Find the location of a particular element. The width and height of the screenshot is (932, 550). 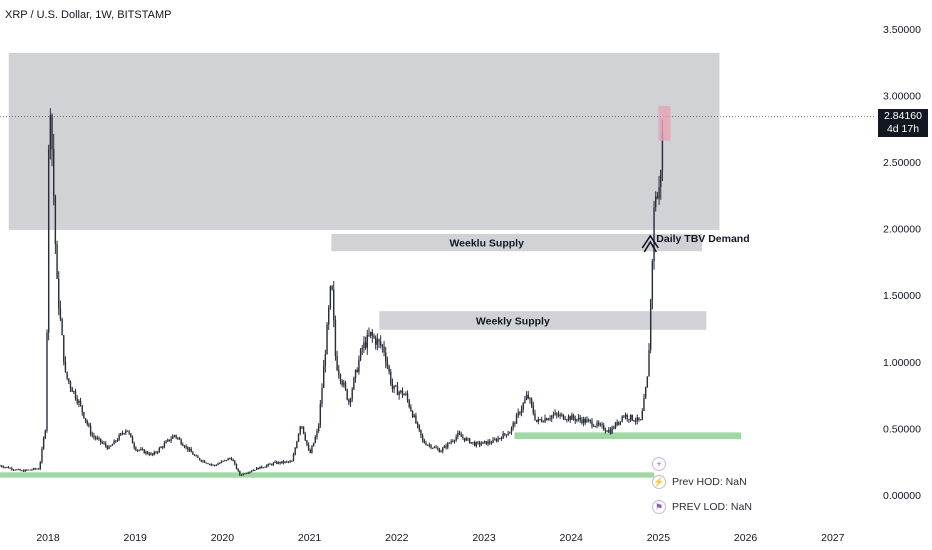

y-tick-label: 2.00000 is located at coordinates (902, 230).